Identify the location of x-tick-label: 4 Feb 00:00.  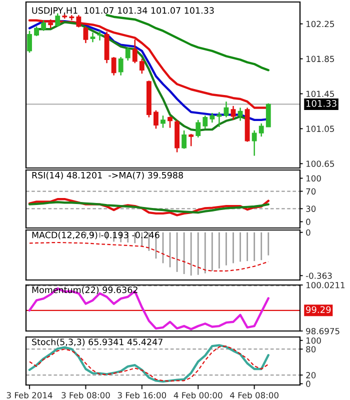
(198, 395).